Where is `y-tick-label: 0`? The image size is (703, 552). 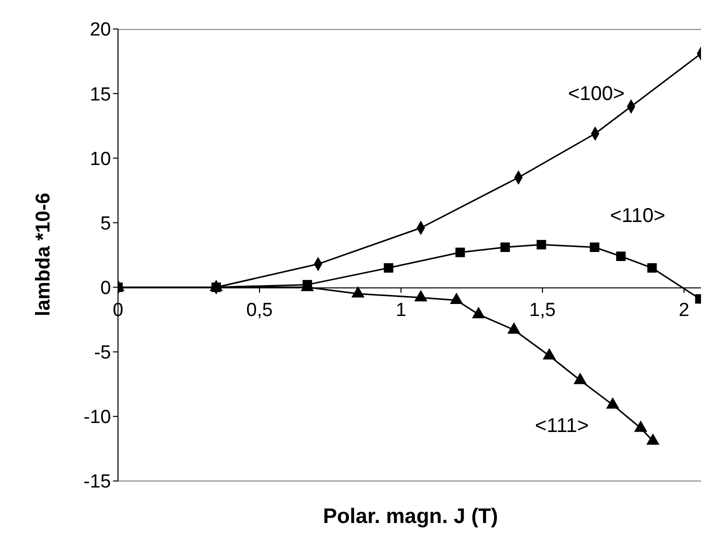
y-tick-label: 0 is located at coordinates (105, 289).